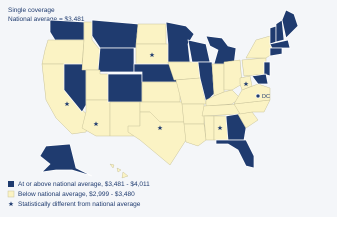 The image size is (337, 240). What do you see at coordinates (266, 97) in the screenshot?
I see `dc-label: DC` at bounding box center [266, 97].